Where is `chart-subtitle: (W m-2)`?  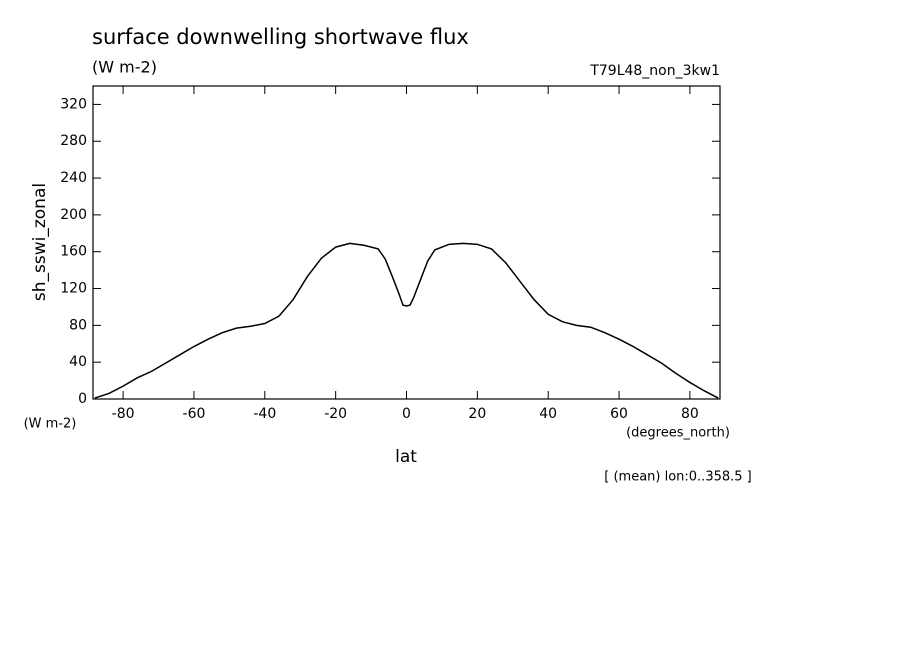
chart-subtitle: (W m-2) is located at coordinates (124, 67).